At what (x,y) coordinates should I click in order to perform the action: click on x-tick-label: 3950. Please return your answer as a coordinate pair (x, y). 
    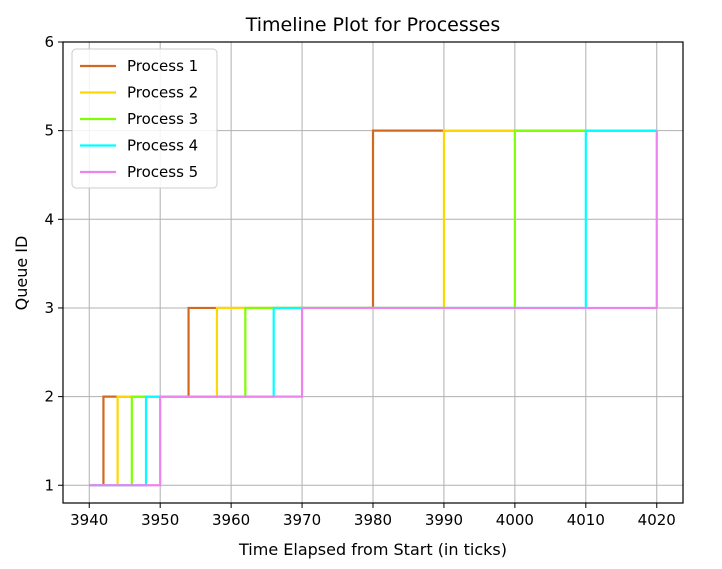
    Looking at the image, I should click on (160, 520).